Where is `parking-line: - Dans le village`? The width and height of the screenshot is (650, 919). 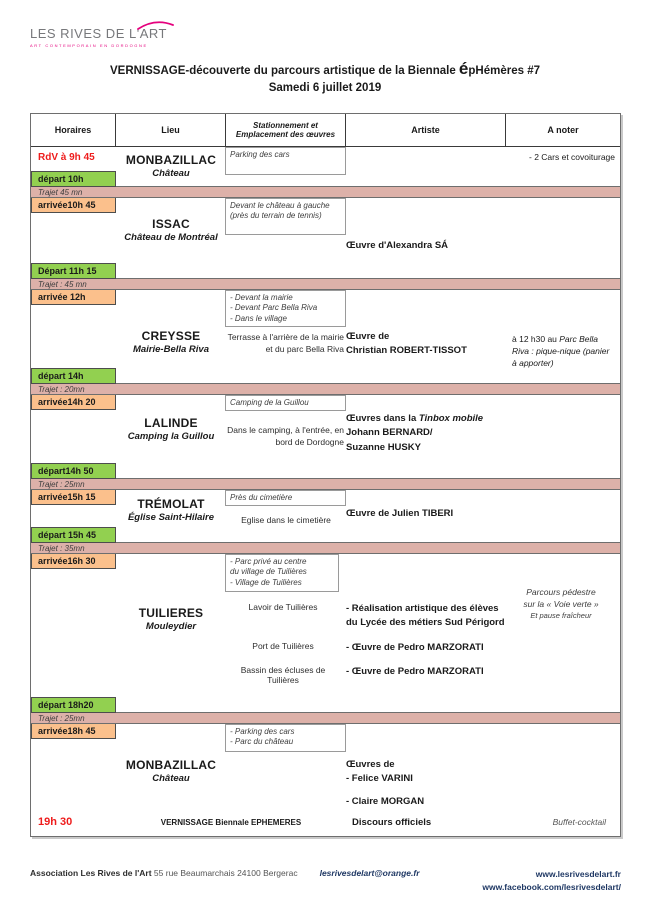
parking-line: - Dans le village is located at coordinates (258, 318).